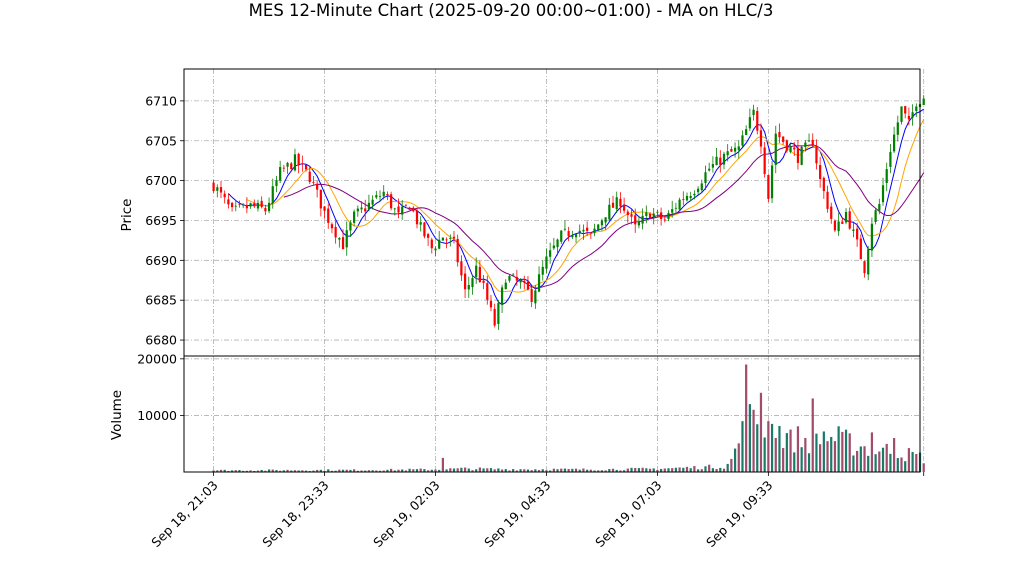 The image size is (1022, 579). I want to click on x-tick-label: Sep 19, 02:03, so click(406, 514).